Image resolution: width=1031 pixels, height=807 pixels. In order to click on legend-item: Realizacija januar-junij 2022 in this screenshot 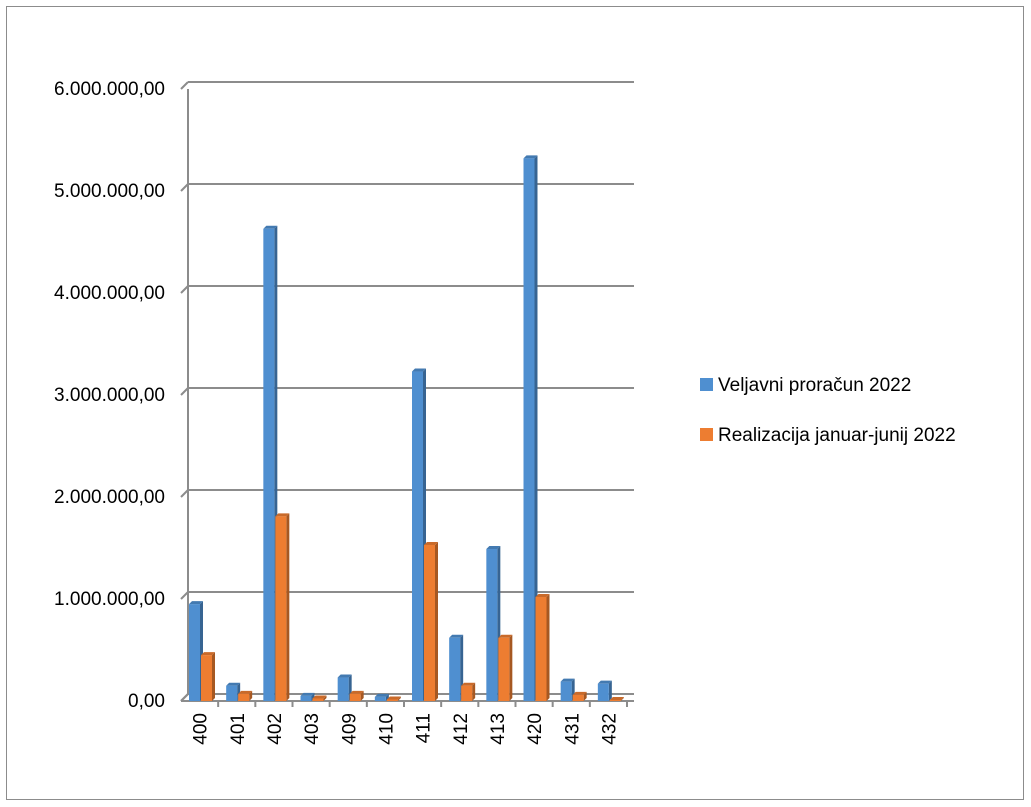, I will do `click(828, 435)`.